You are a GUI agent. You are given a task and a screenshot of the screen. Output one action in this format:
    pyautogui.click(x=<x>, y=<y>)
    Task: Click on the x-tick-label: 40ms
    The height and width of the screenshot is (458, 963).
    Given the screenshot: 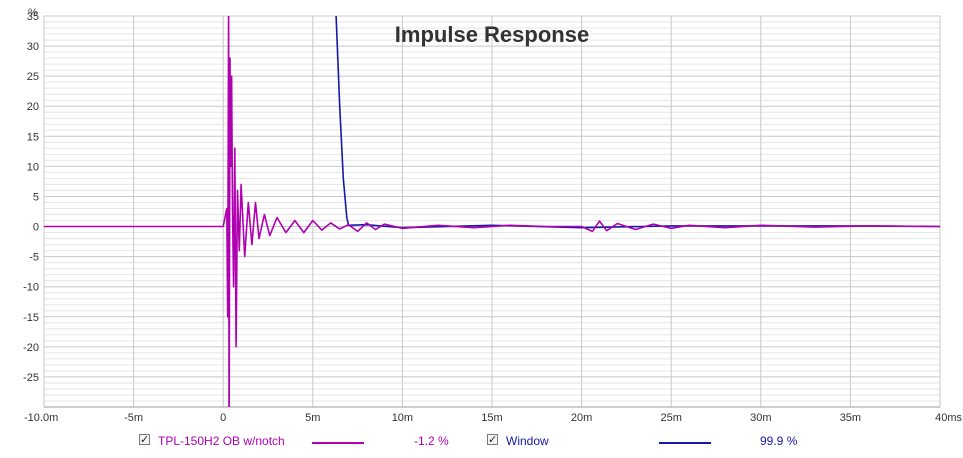 What is the action you would take?
    pyautogui.click(x=948, y=418)
    